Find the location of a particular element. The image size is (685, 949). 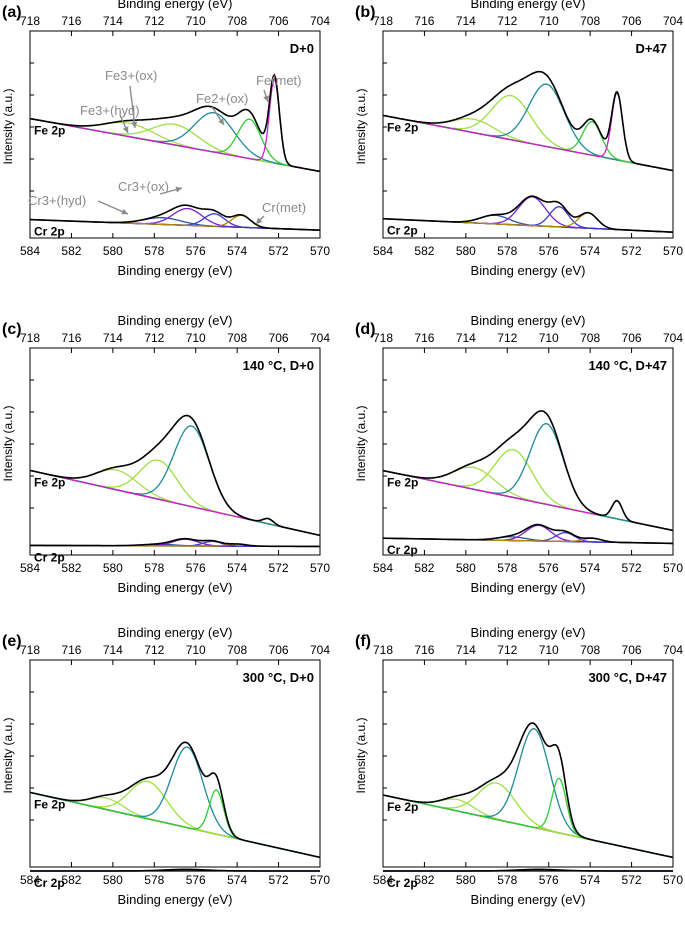

bottom-tick-label: 572 is located at coordinates (279, 251).